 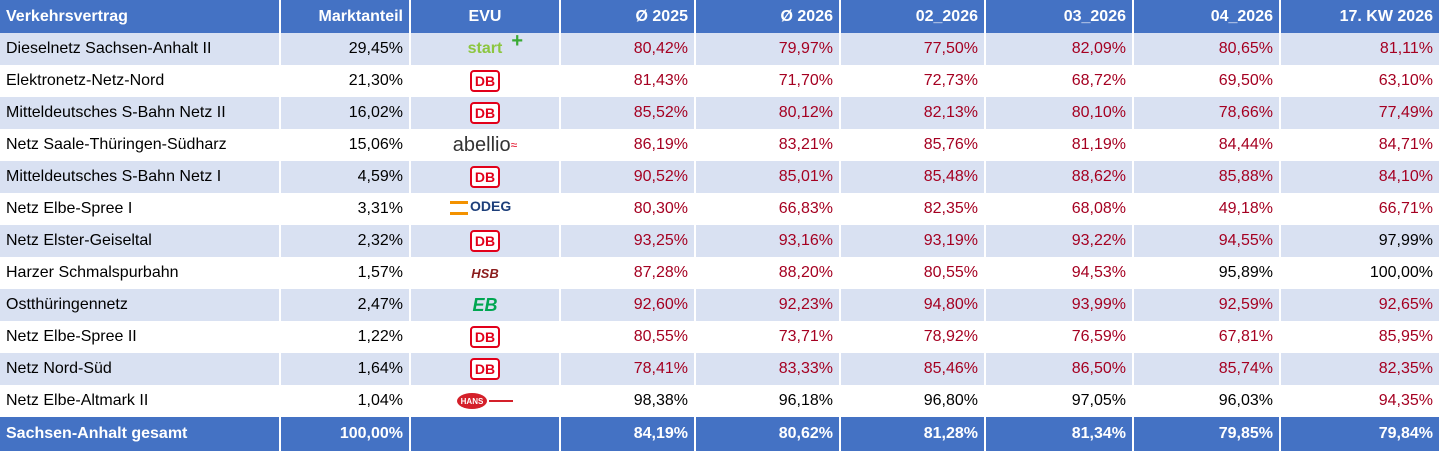 I want to click on punctuality-value: 81,11%, so click(x=1360, y=49).